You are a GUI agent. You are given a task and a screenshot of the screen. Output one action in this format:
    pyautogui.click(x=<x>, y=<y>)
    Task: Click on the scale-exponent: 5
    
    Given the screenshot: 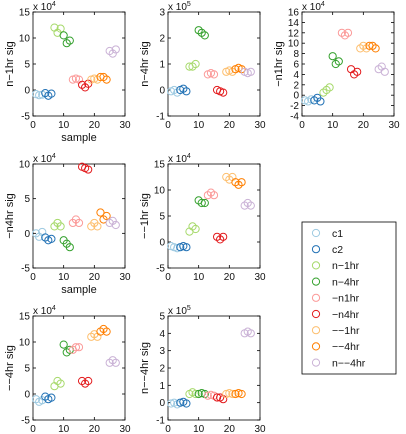 What is the action you would take?
    pyautogui.click(x=189, y=4)
    